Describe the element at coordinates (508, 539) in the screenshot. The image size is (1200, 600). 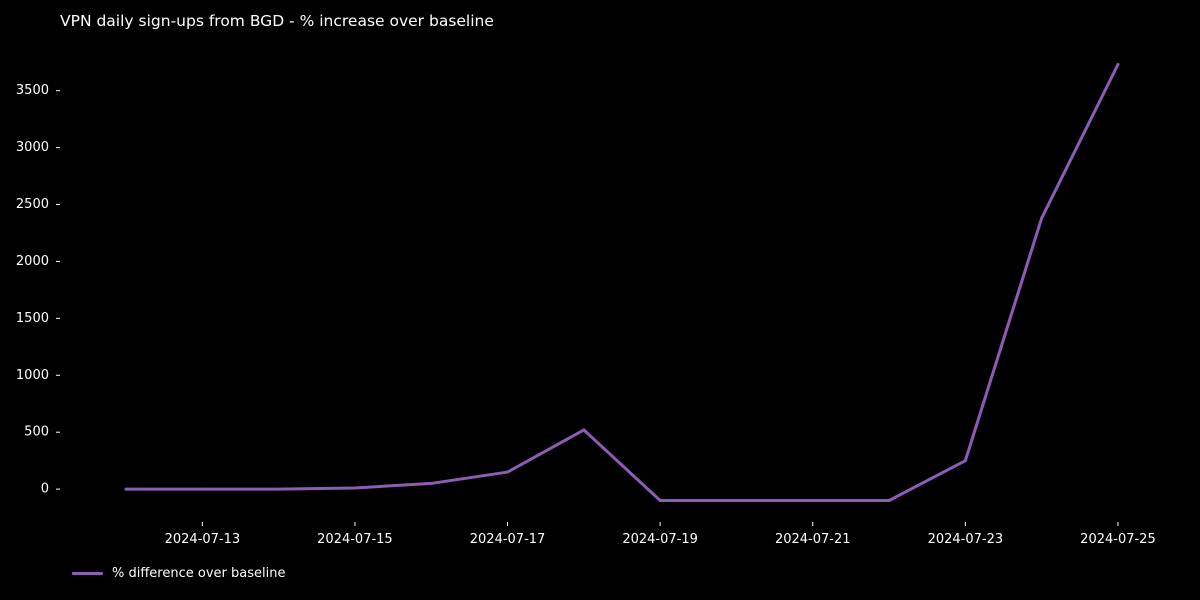
I see `x-tick-label: 2024-07-17` at that location.